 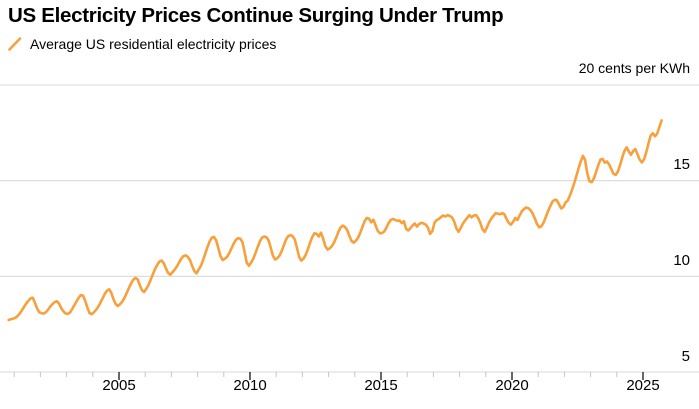 I want to click on x-axis-label-2015: 2015, so click(x=381, y=385).